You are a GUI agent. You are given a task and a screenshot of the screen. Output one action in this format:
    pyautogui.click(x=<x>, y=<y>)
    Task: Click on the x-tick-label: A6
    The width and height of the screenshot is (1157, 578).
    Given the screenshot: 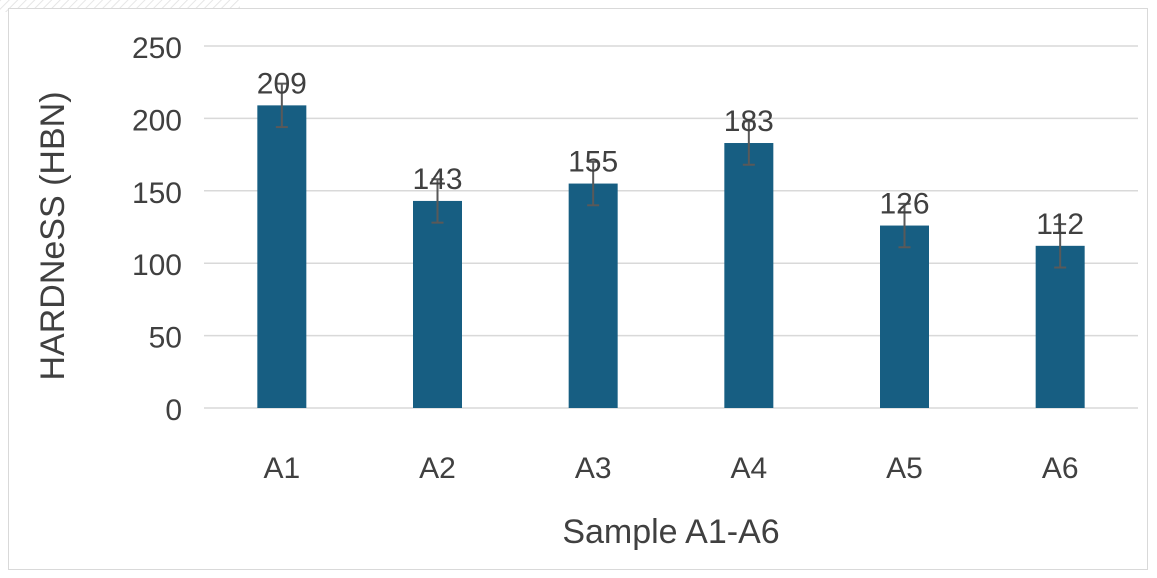 What is the action you would take?
    pyautogui.click(x=1060, y=468)
    